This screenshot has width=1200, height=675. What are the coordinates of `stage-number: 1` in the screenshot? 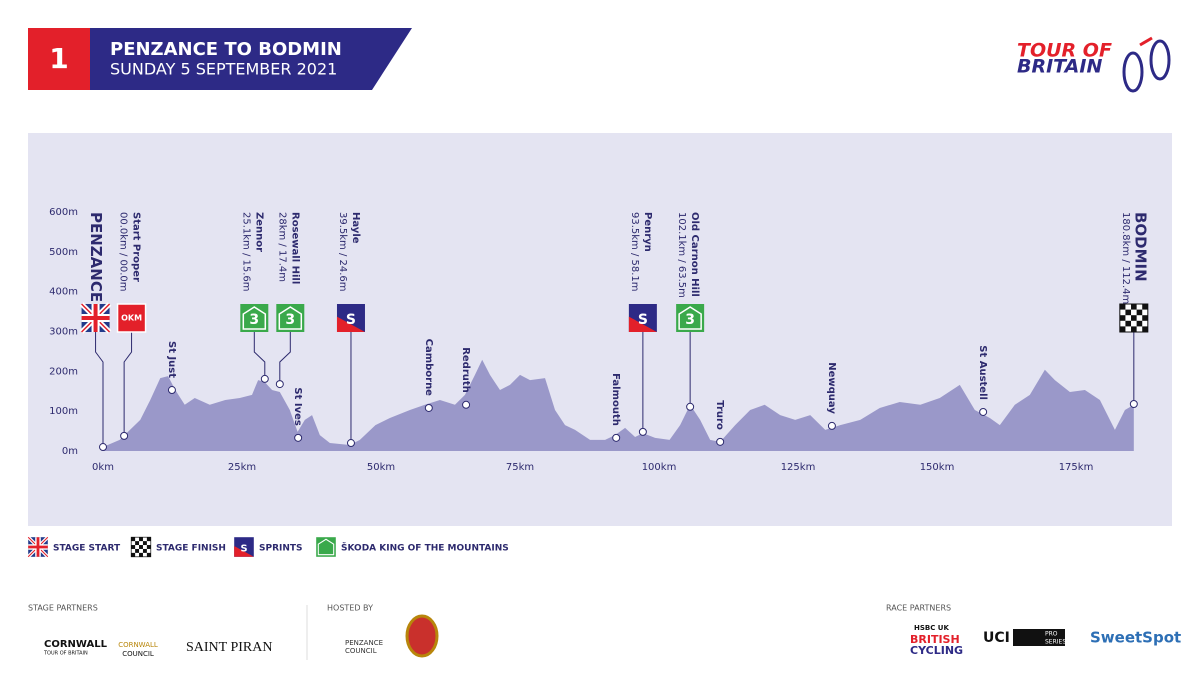 It's located at (58, 58).